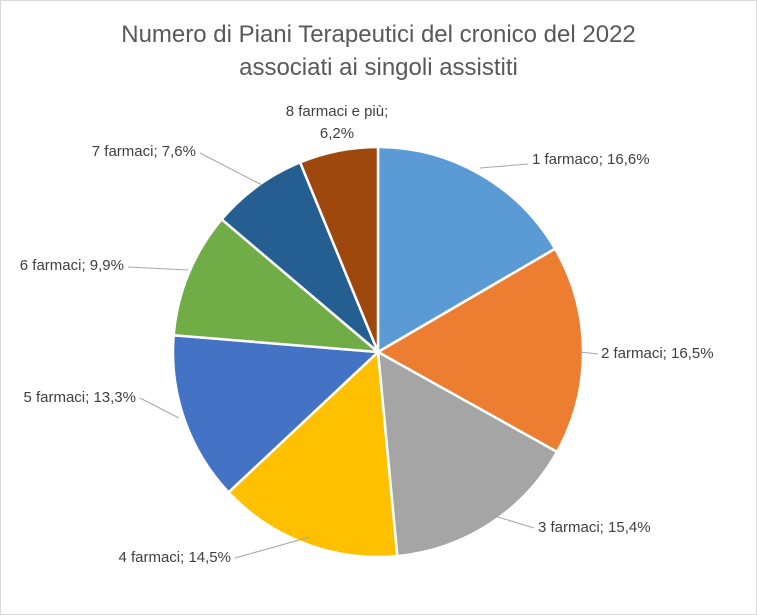  Describe the element at coordinates (337, 122) in the screenshot. I see `data-label-8: 8 farmaci e più; 6,2%` at that location.